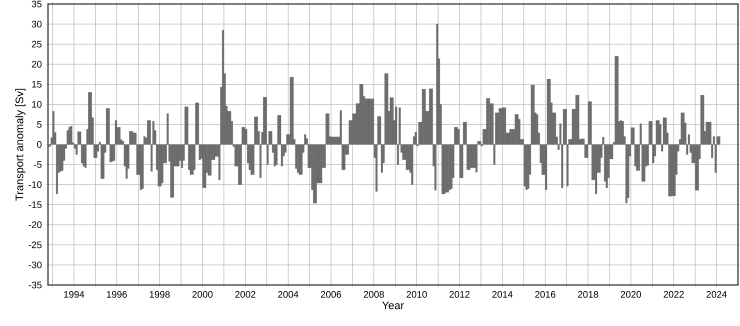  Describe the element at coordinates (35, 265) in the screenshot. I see `y-tick-label: -30` at that location.